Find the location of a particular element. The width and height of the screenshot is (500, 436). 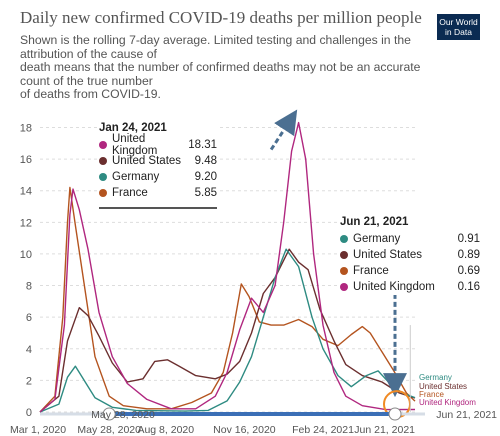

tooltip-value: 9.20 is located at coordinates (205, 177).